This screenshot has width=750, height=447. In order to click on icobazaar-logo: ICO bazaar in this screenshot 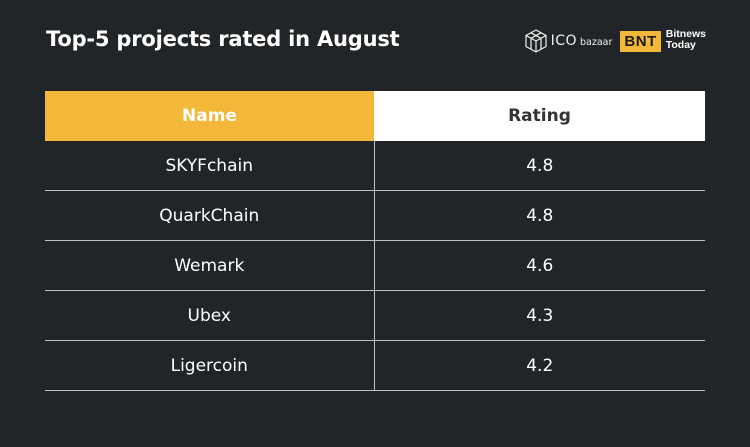, I will do `click(568, 41)`.